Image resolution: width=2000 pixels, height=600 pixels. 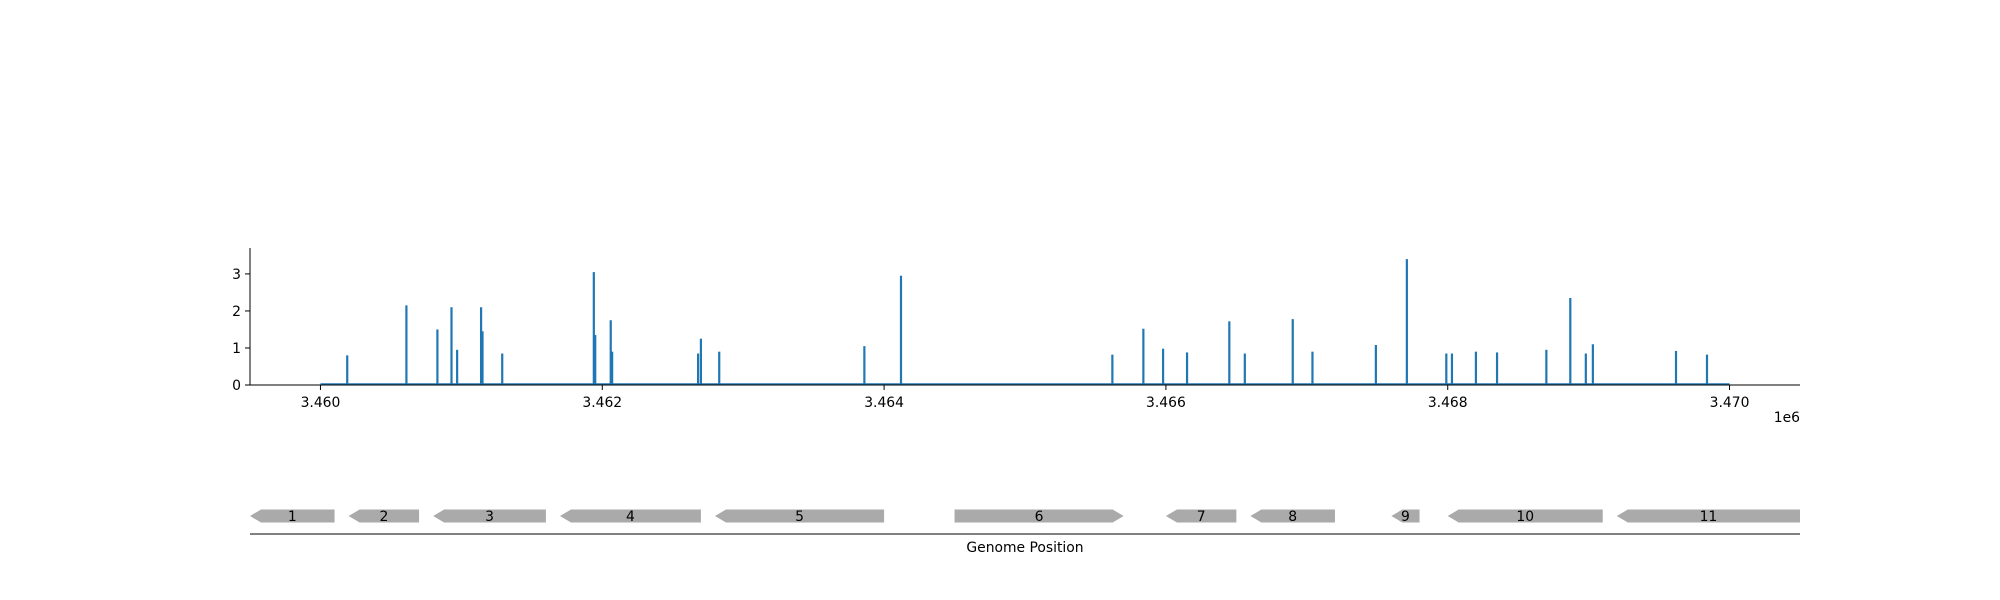 I want to click on x-axis-offset-label: 1e6, so click(x=1787, y=418).